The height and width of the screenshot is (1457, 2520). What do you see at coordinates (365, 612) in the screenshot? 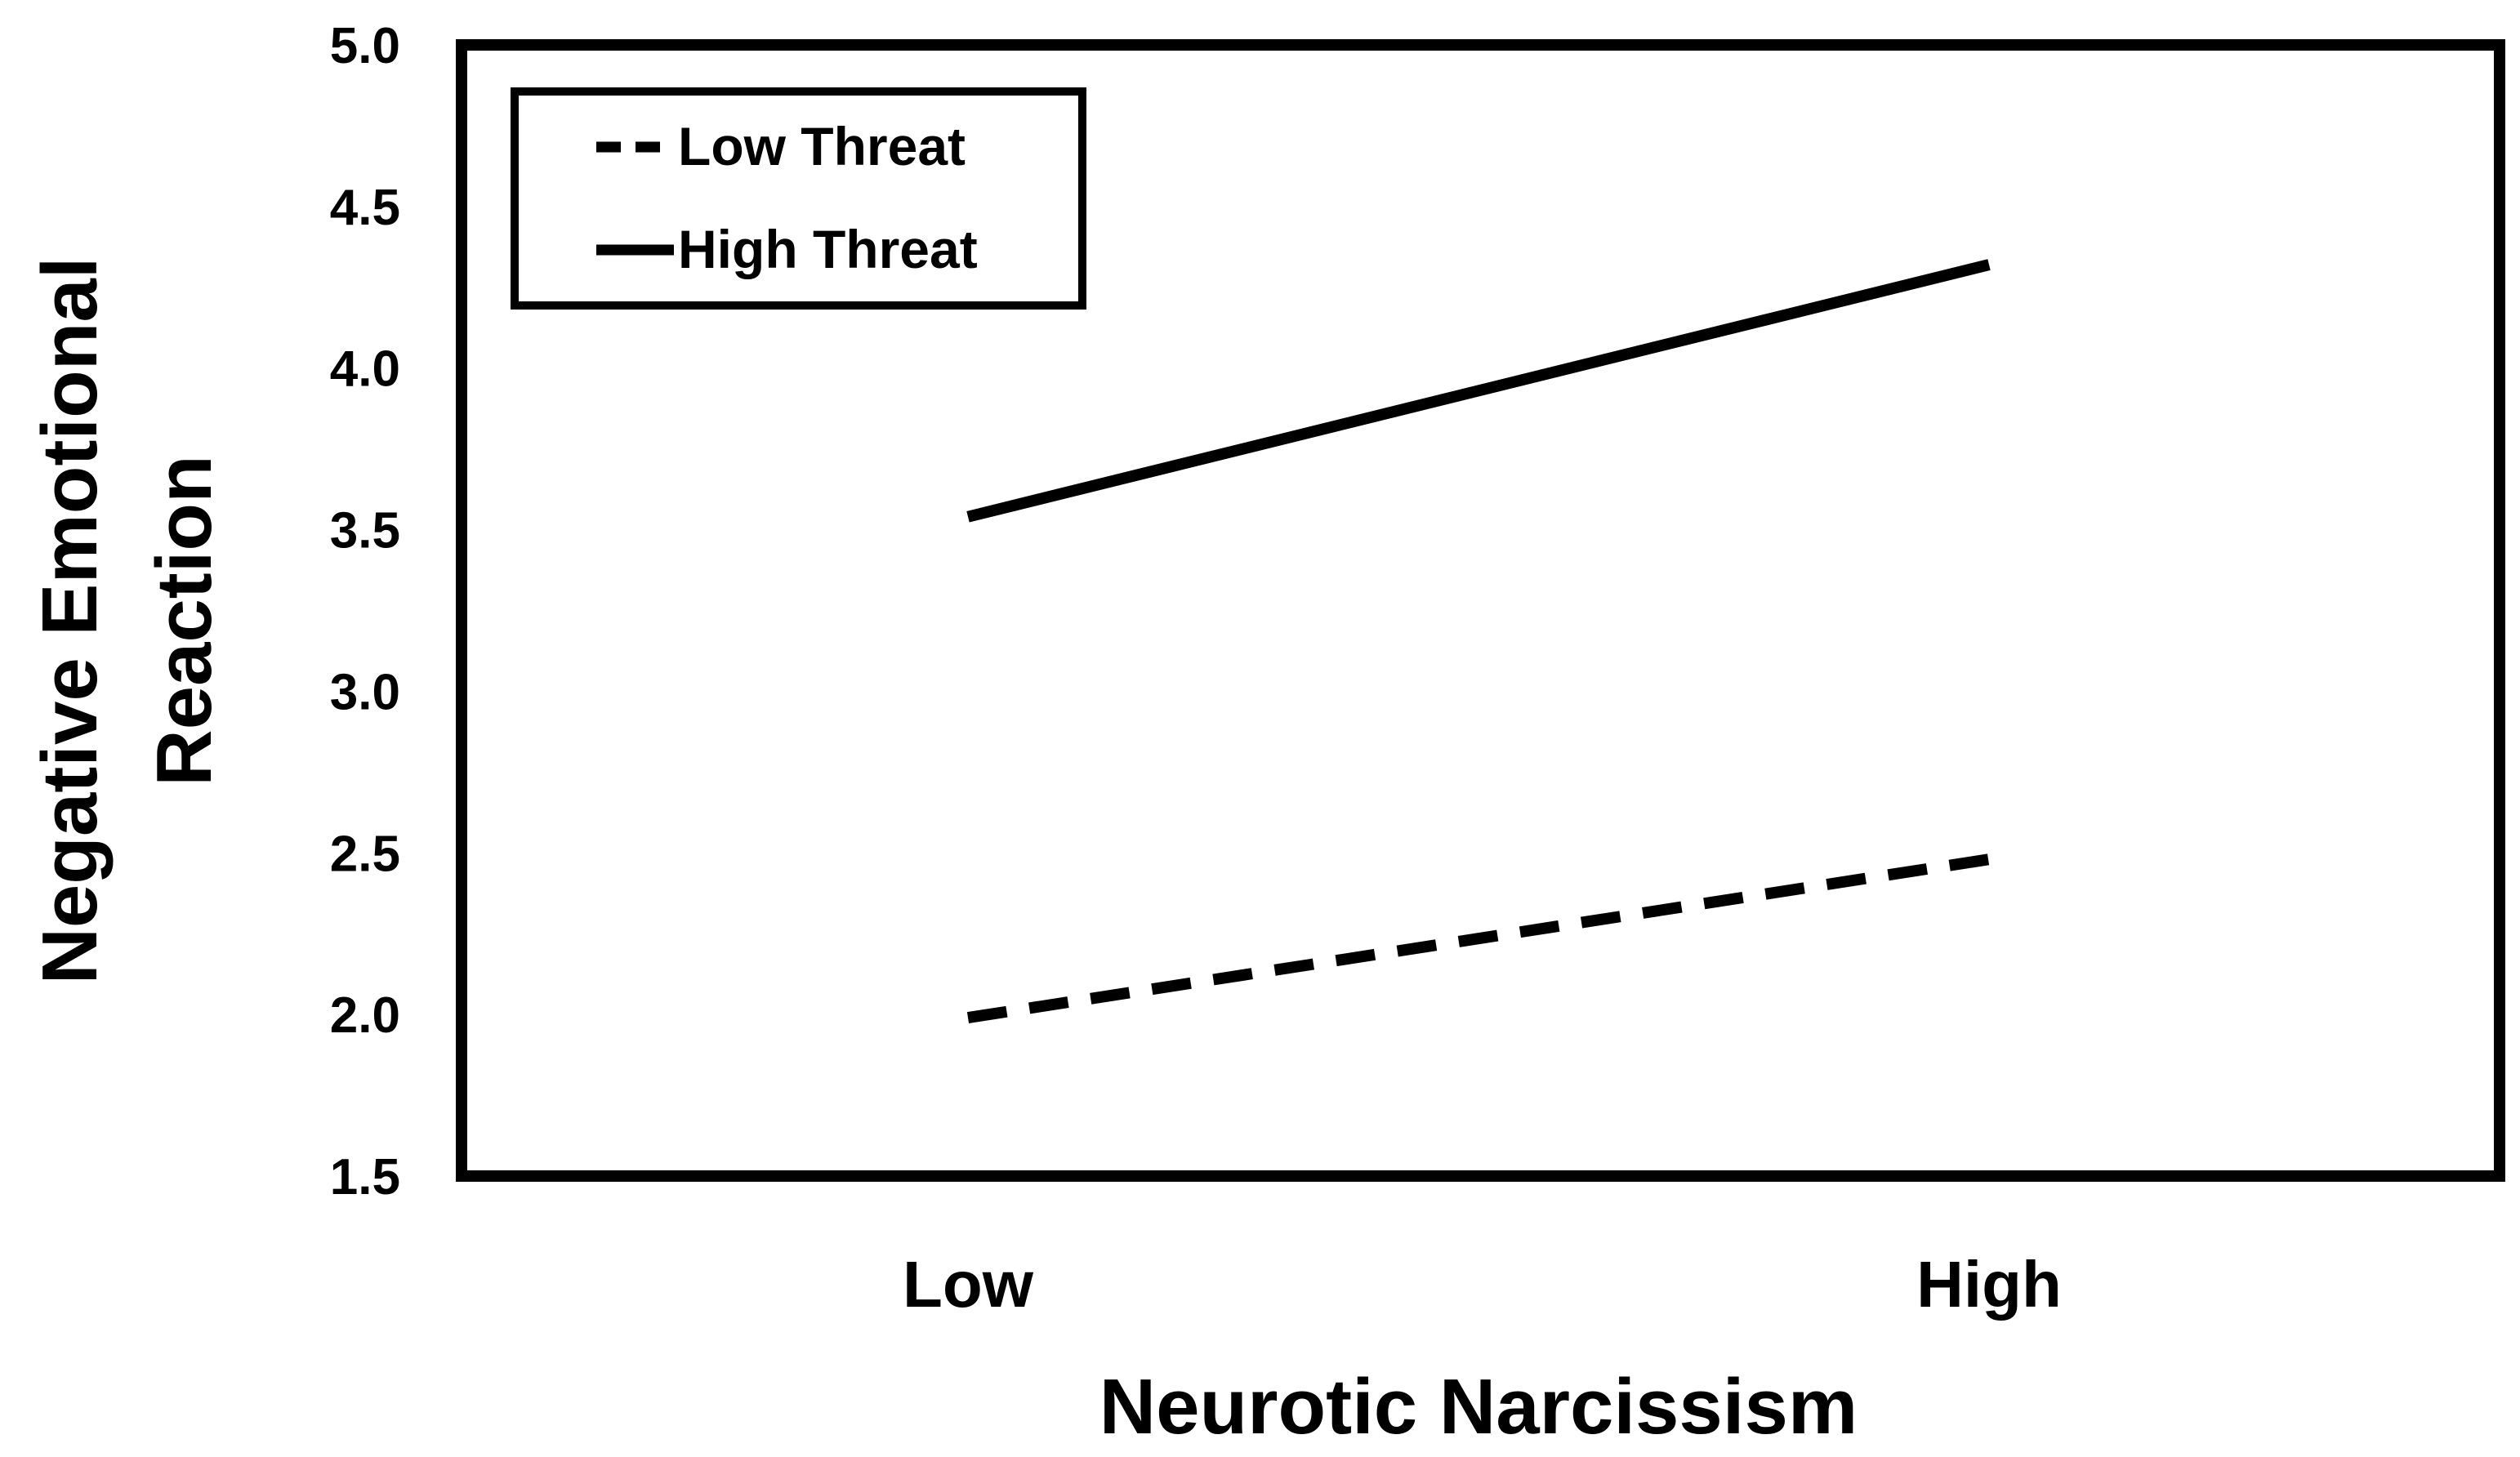
I see `y-axis-tick-labels: 1.5 2.0 2.5 3.0 3.5 4.0 4.5 5.0` at bounding box center [365, 612].